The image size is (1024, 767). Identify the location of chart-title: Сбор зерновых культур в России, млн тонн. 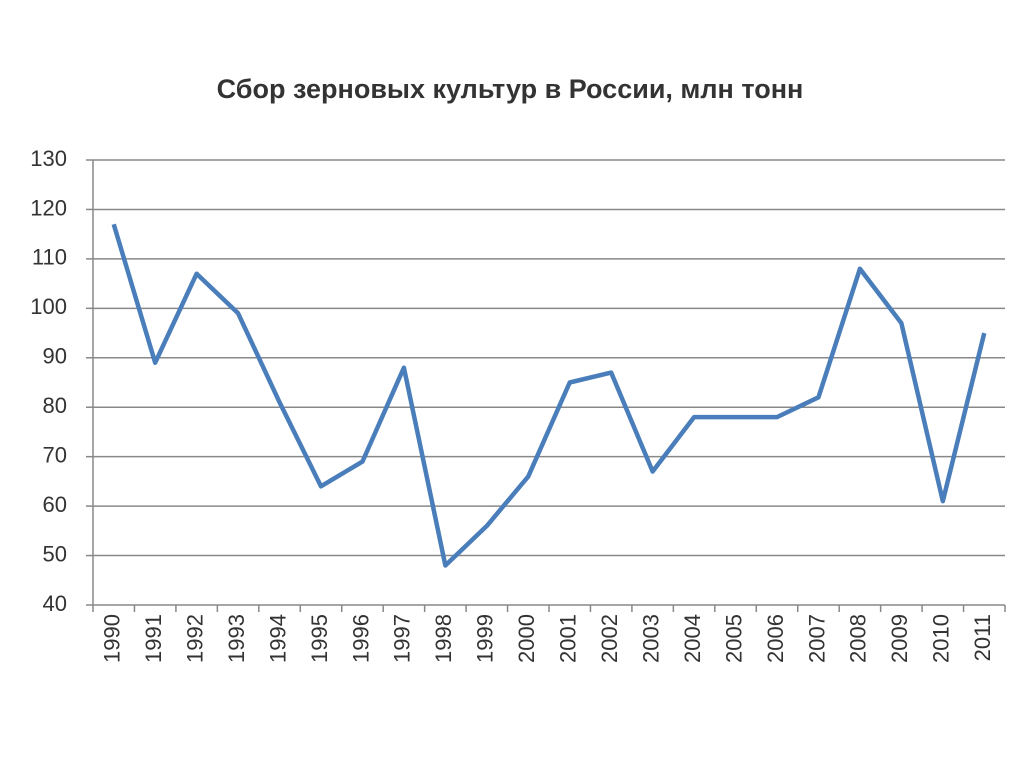
(510, 89).